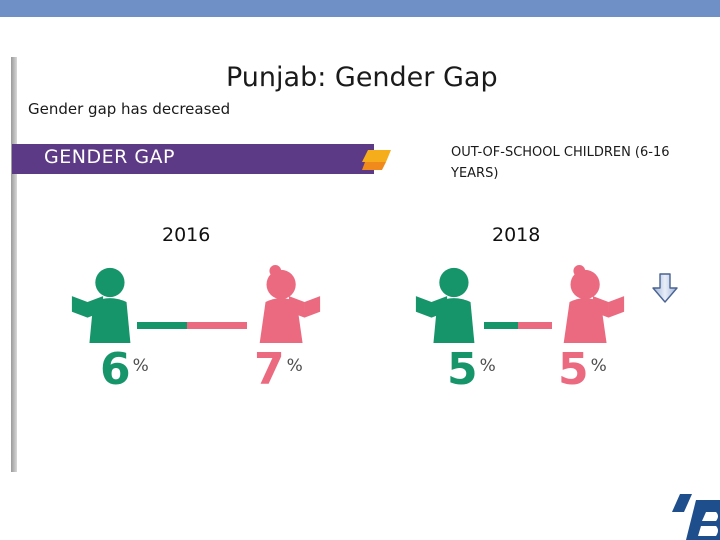  What do you see at coordinates (462, 369) in the screenshot?
I see `boy-value-2018: 5` at bounding box center [462, 369].